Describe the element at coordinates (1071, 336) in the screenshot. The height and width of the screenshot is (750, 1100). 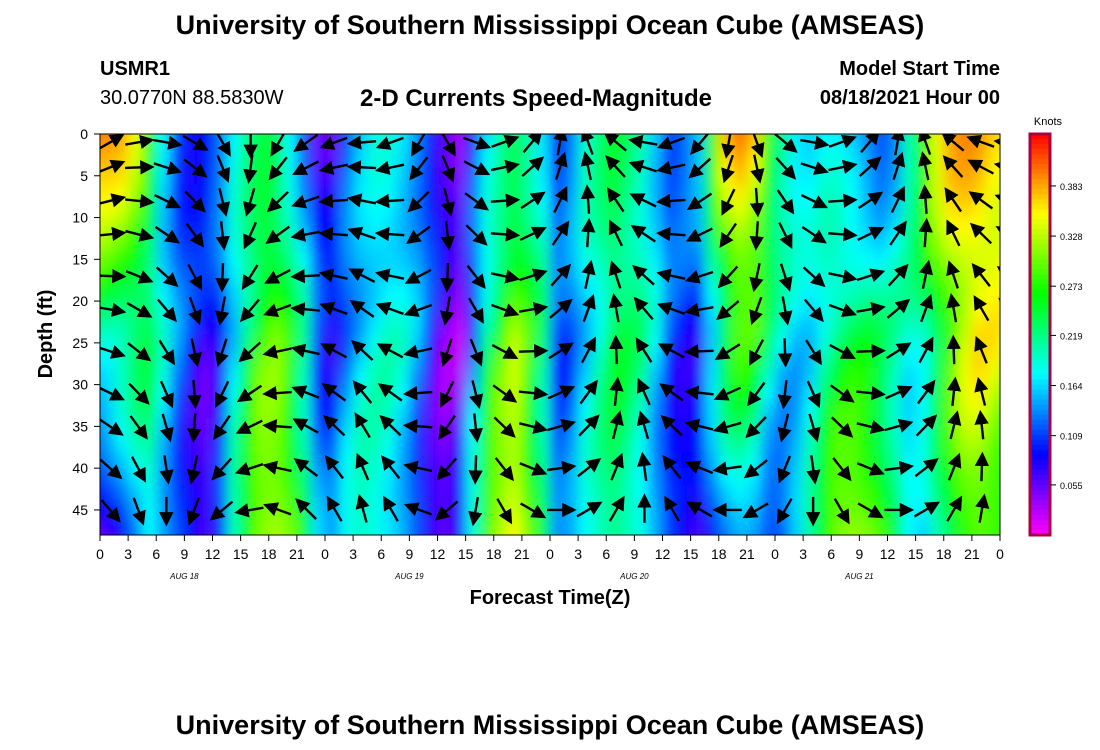
I see `colorbar-tick-label: 0.219` at that location.